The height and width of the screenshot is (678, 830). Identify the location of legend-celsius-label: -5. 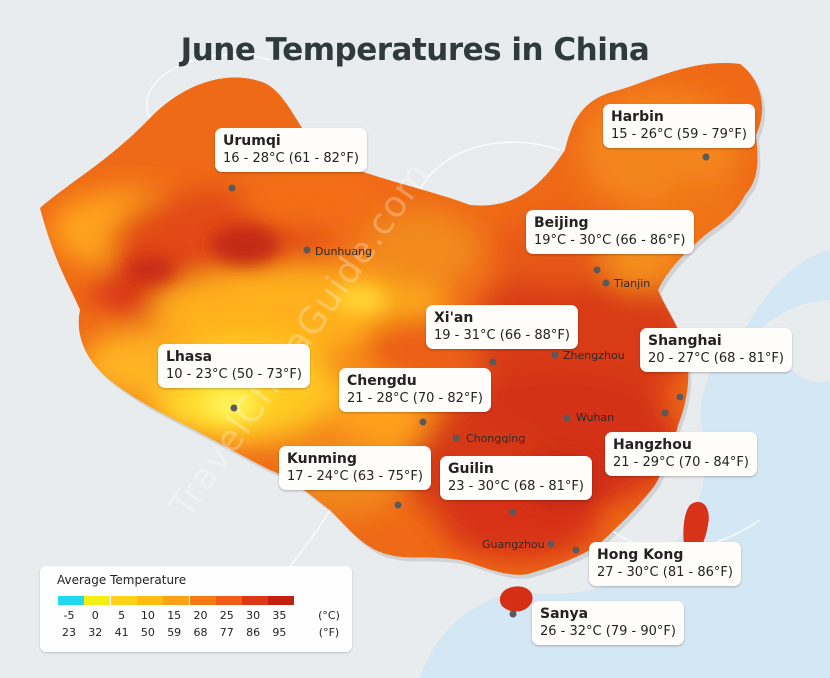
(69, 615).